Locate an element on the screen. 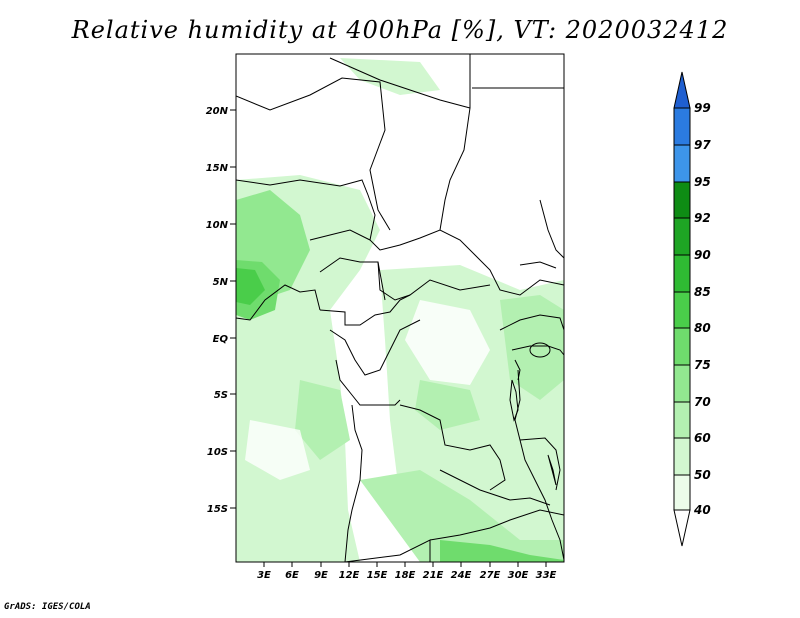  colorbar-label: 97 is located at coordinates (702, 145).